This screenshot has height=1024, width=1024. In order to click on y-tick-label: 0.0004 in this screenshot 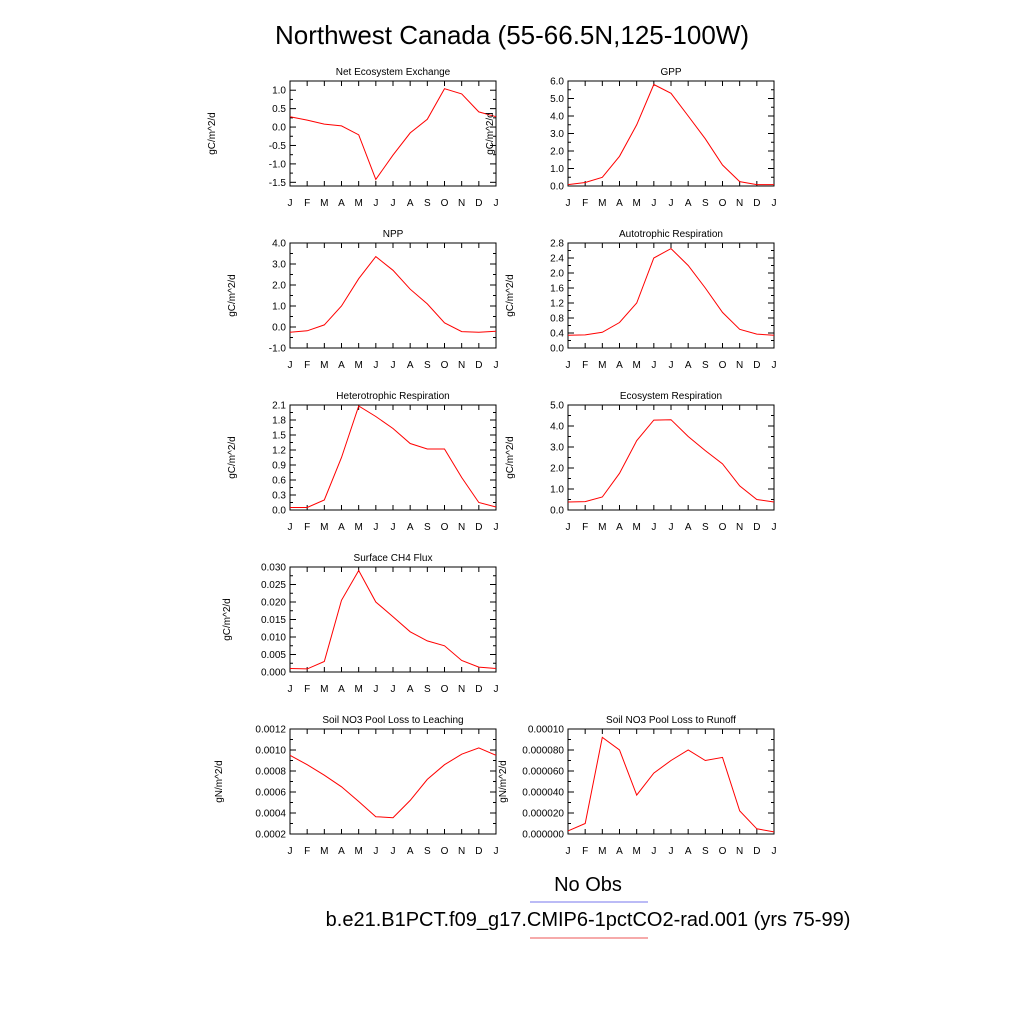, I will do `click(270, 814)`.